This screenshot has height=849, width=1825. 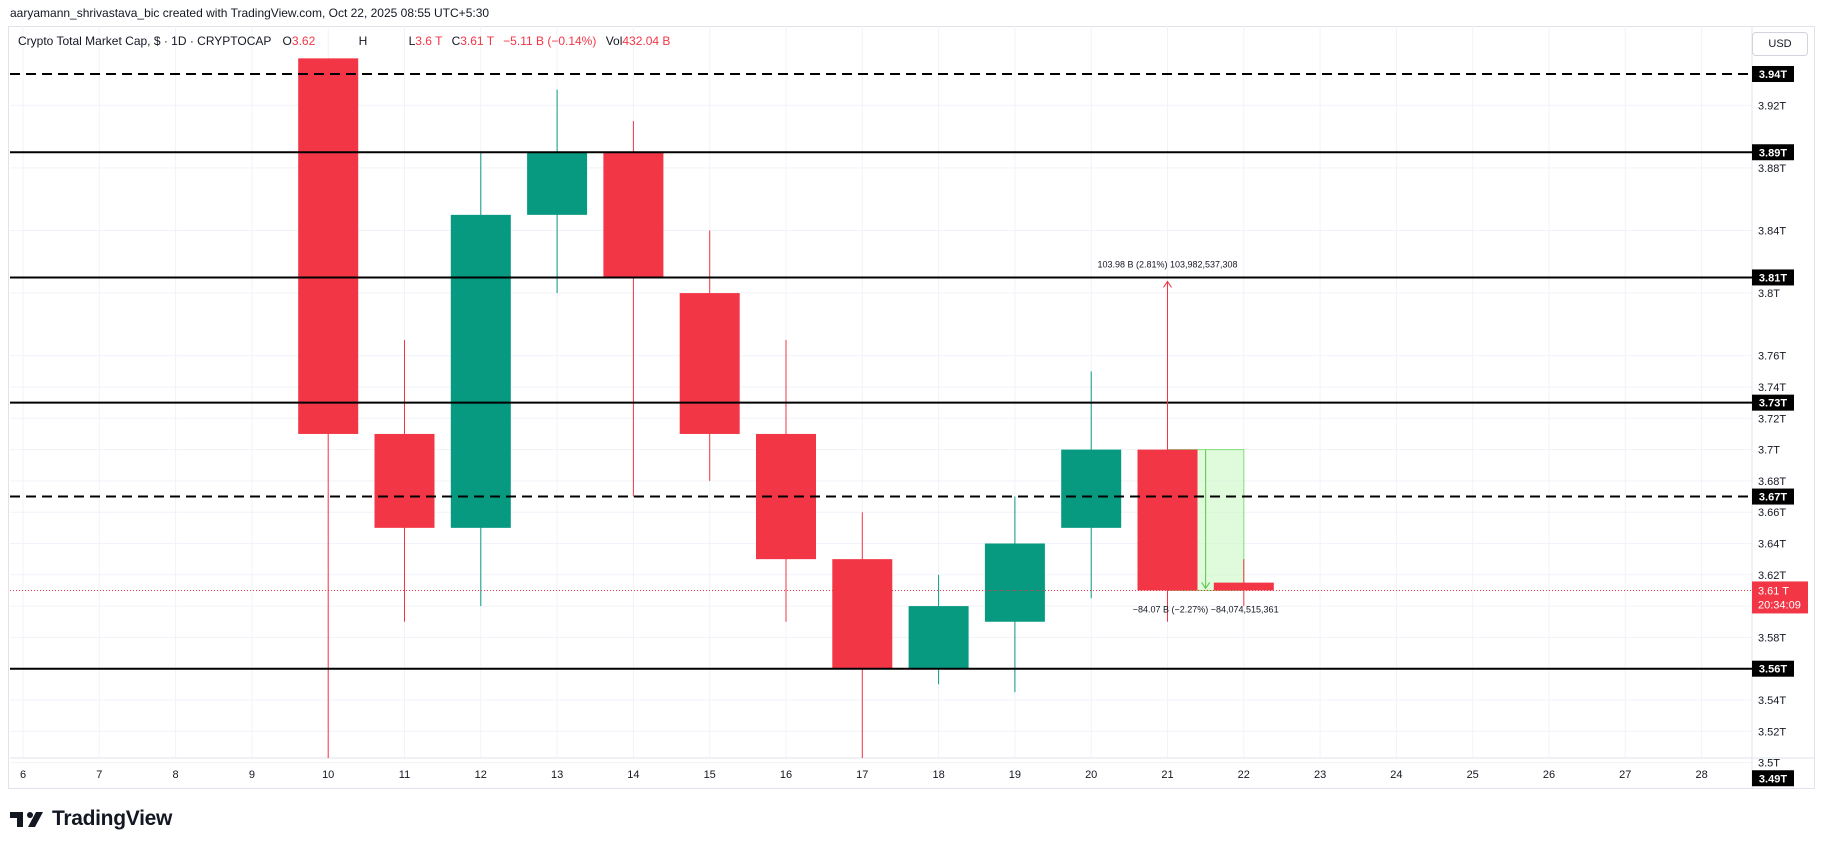 I want to click on y-tick-label: 3.52T, so click(x=1772, y=732).